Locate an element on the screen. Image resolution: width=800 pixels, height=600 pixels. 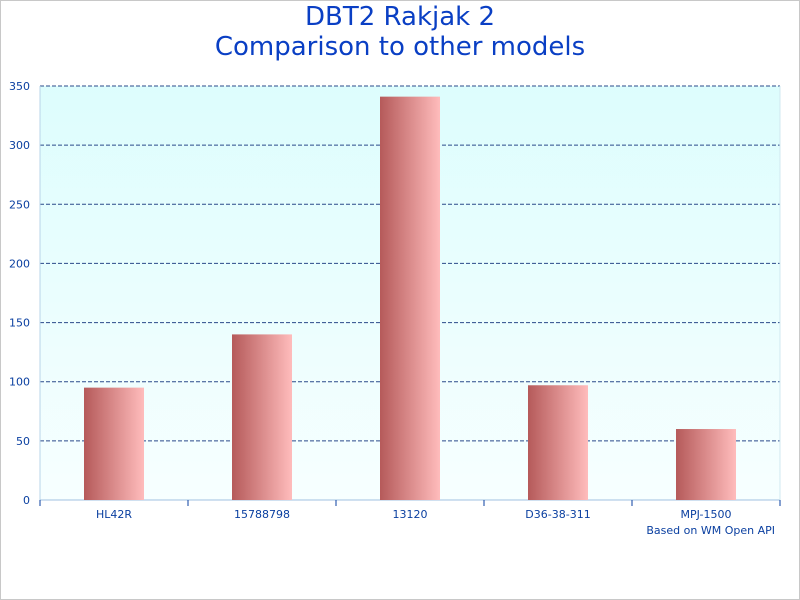
credit-note: Based on WM Open API is located at coordinates (710, 530).